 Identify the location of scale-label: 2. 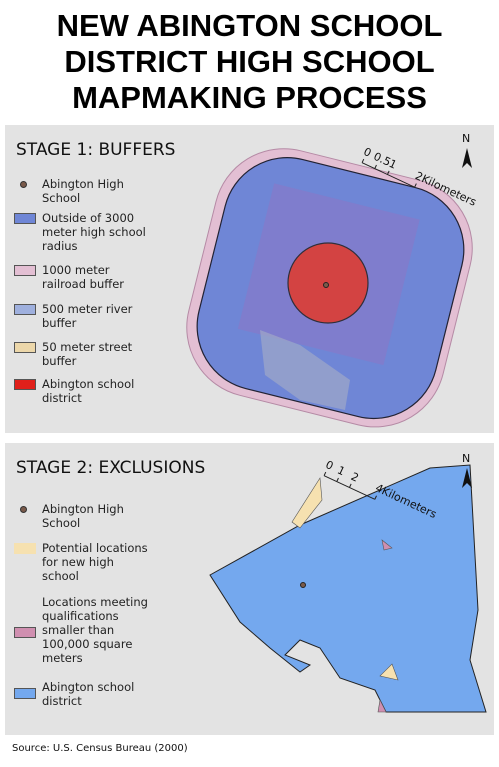
(355, 477).